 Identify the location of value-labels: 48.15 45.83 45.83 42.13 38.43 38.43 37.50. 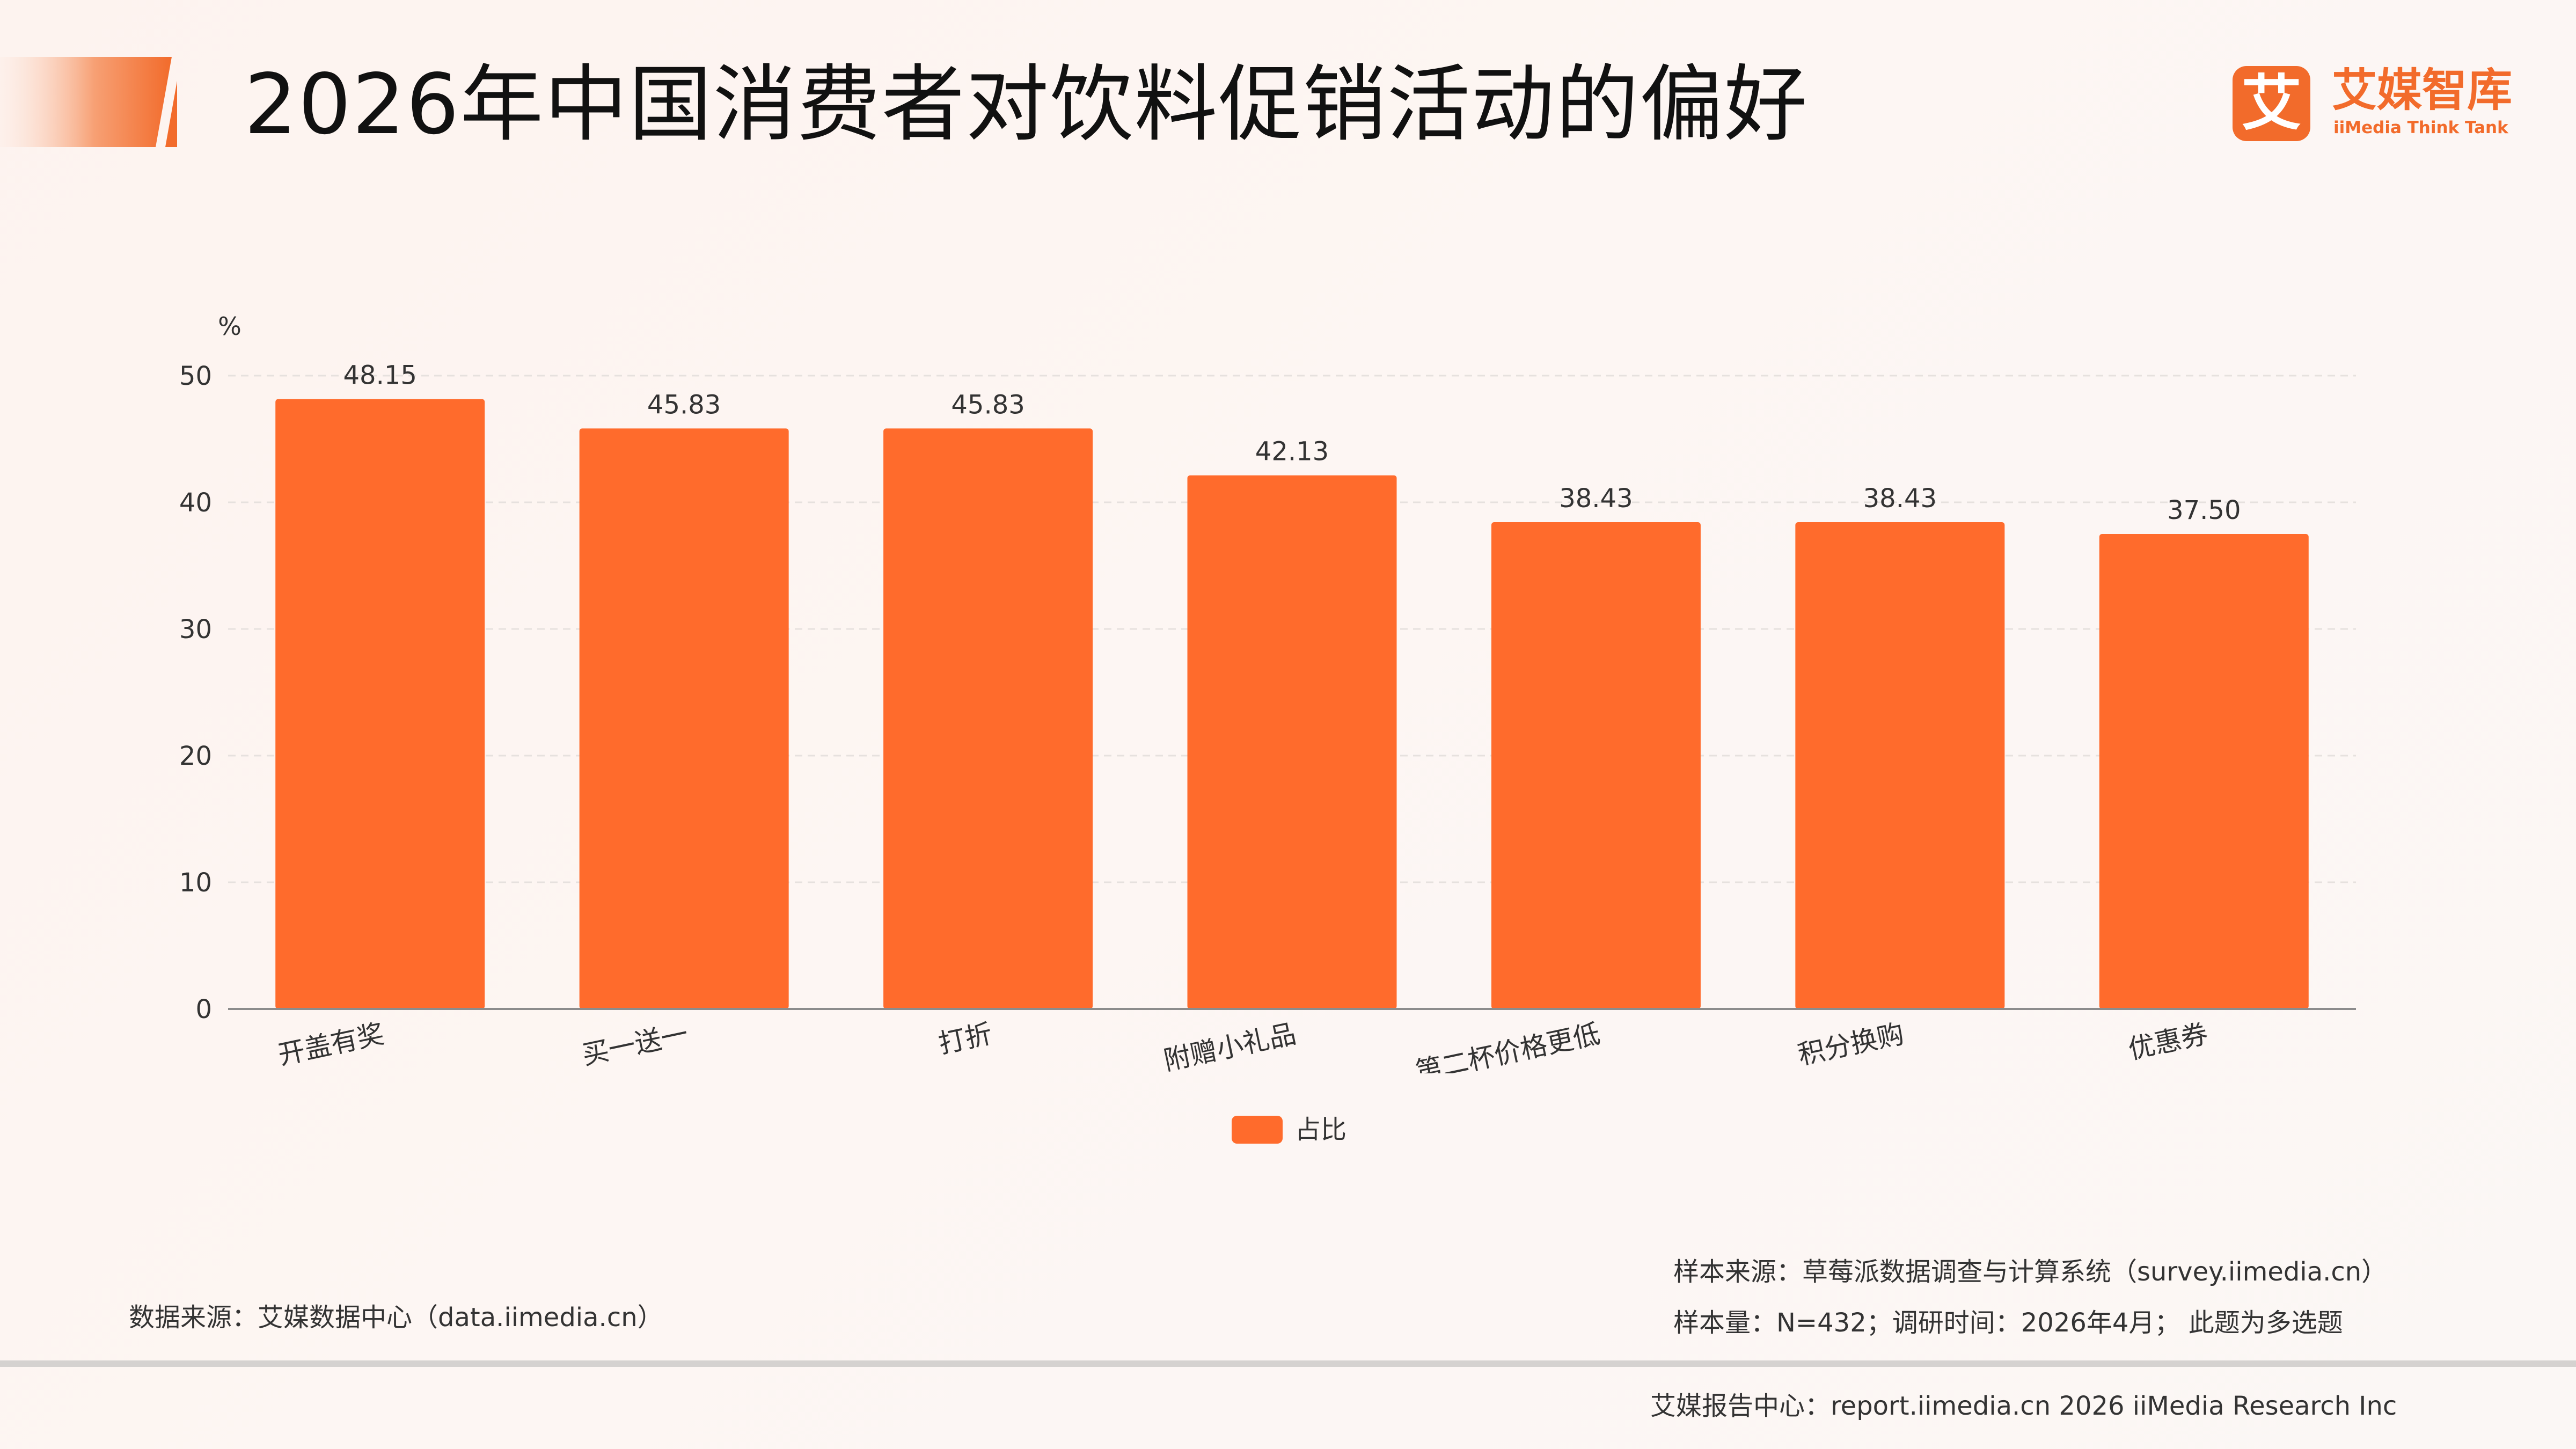
(1292, 443).